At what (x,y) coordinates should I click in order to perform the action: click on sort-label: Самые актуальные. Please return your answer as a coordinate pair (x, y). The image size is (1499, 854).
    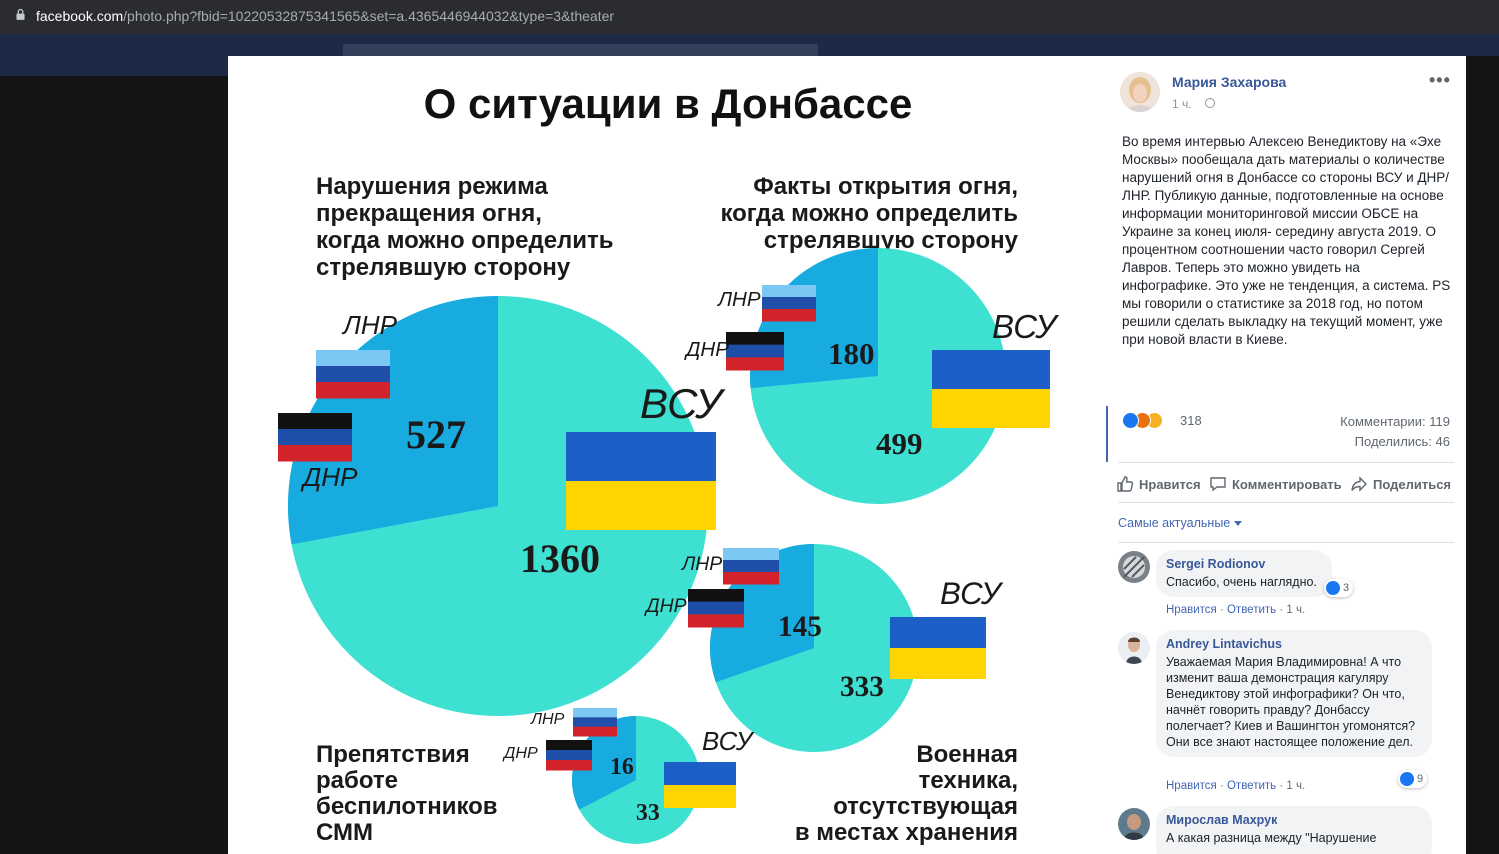
    Looking at the image, I should click on (1174, 523).